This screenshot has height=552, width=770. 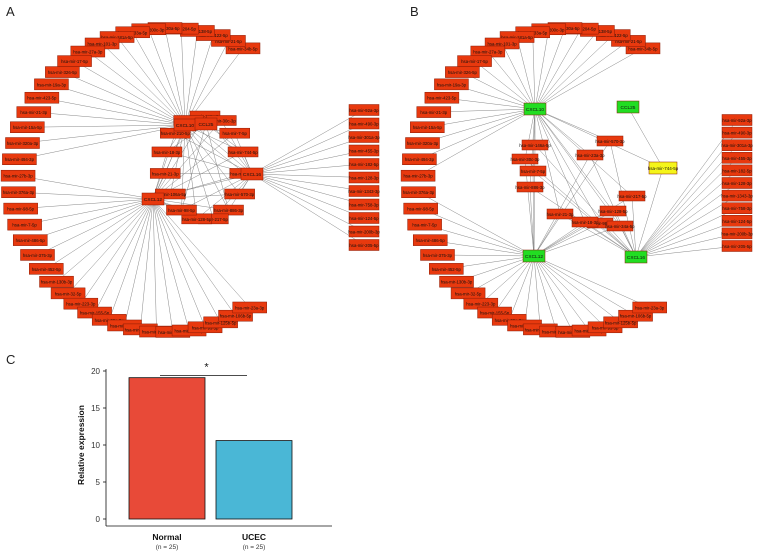 I want to click on mirna-node-label: hsa-mir-494-3p, so click(x=420, y=159).